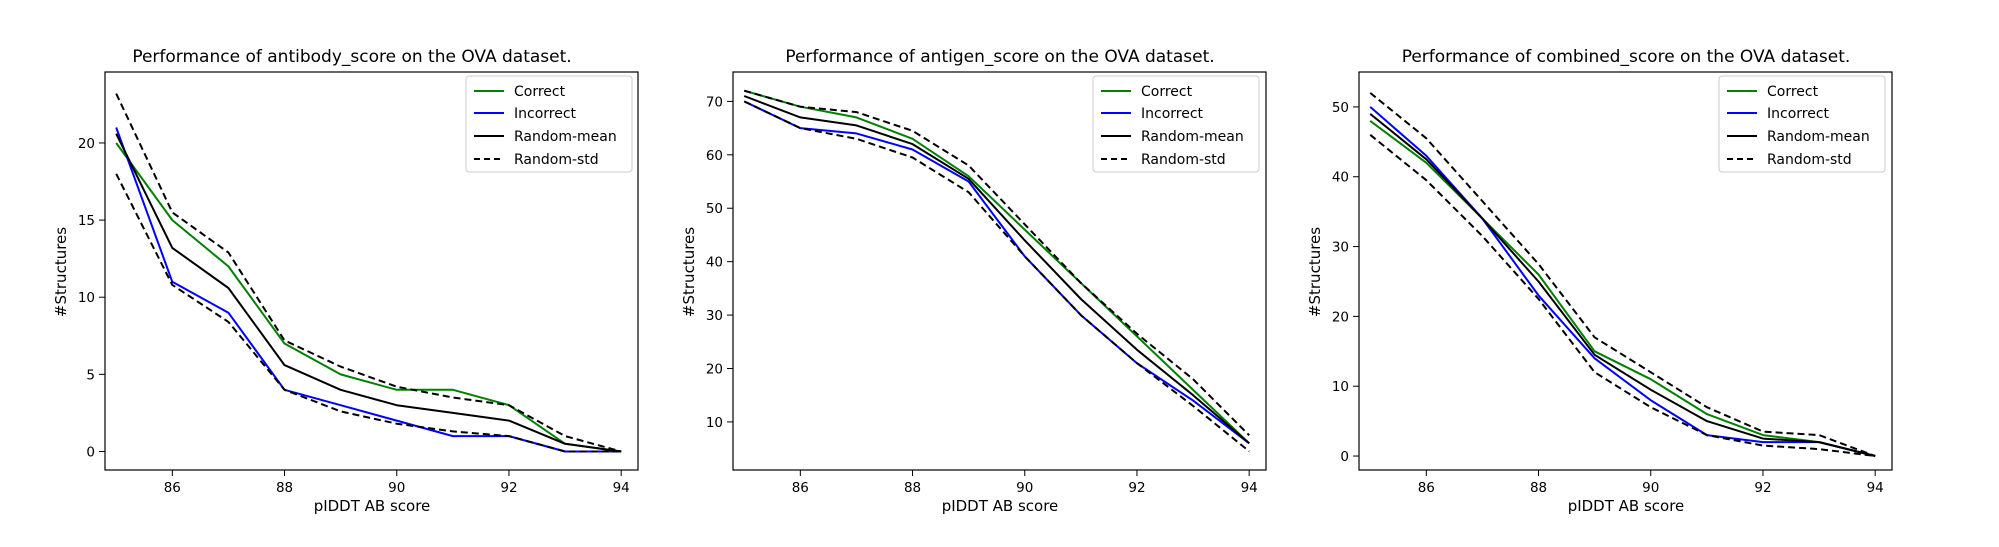  What do you see at coordinates (86, 221) in the screenshot?
I see `y-tick-label: 15` at bounding box center [86, 221].